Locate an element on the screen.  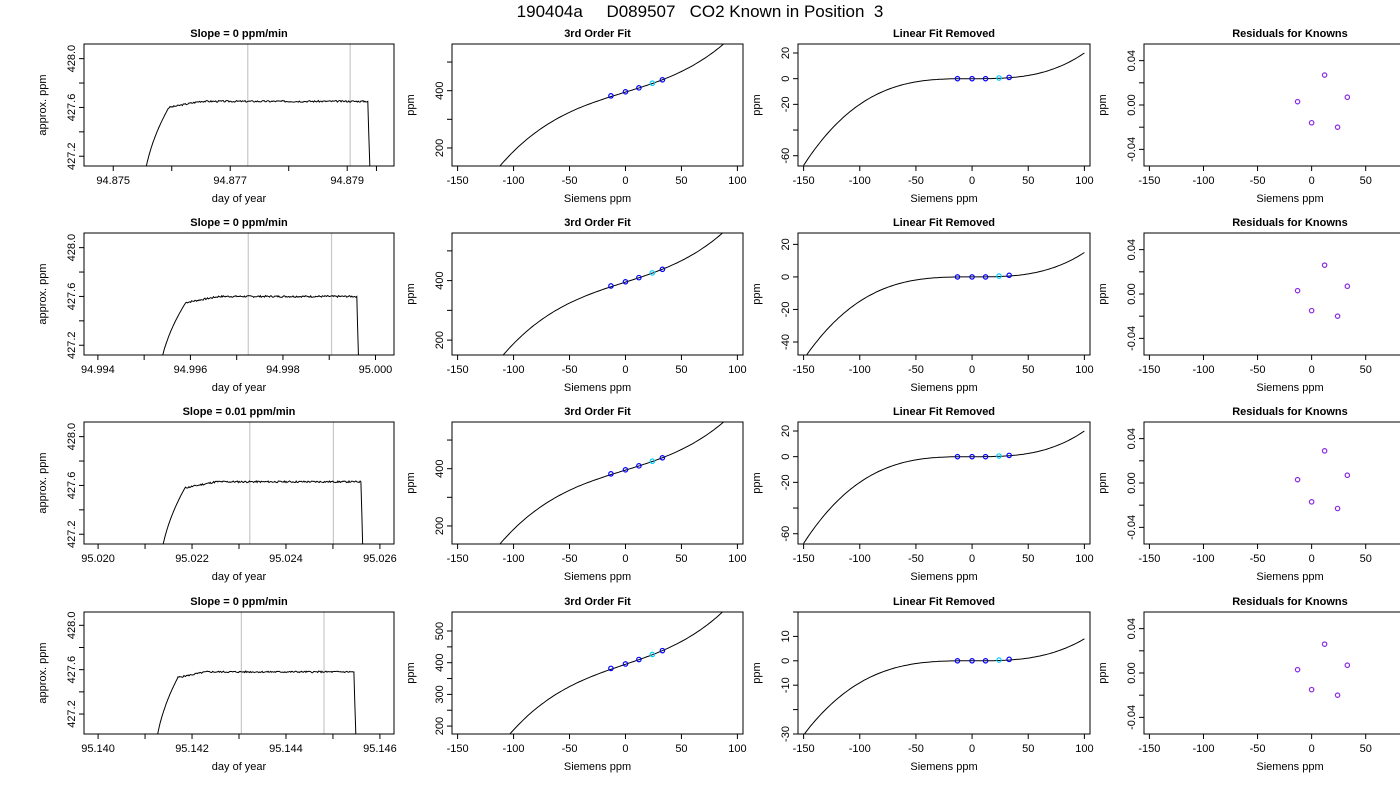
x-tick-label: 95.000 is located at coordinates (376, 370).